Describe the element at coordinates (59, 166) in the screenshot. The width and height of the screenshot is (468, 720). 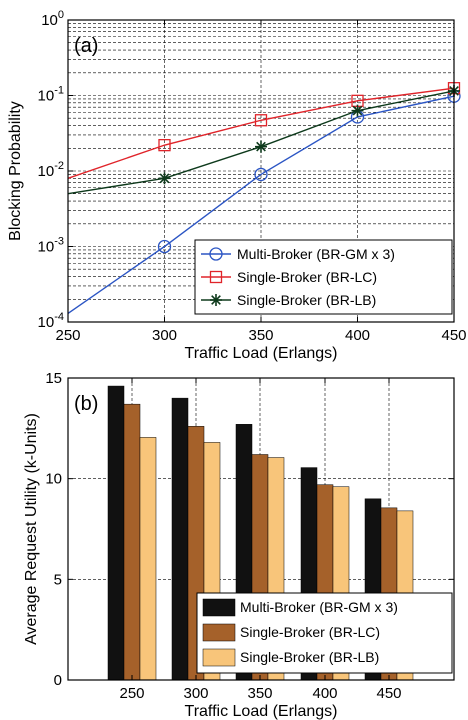
I see `y-tick-exponent: -2` at that location.